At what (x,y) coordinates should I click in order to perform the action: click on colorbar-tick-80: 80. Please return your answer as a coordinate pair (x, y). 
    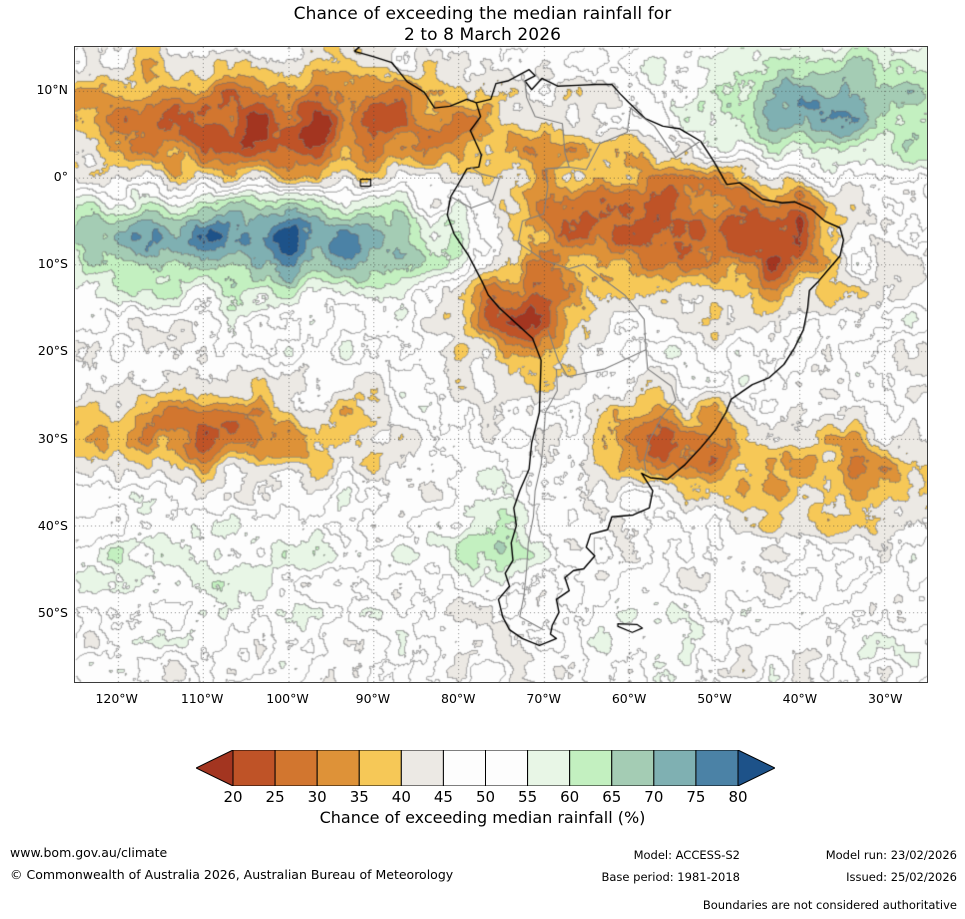
    Looking at the image, I should click on (738, 797).